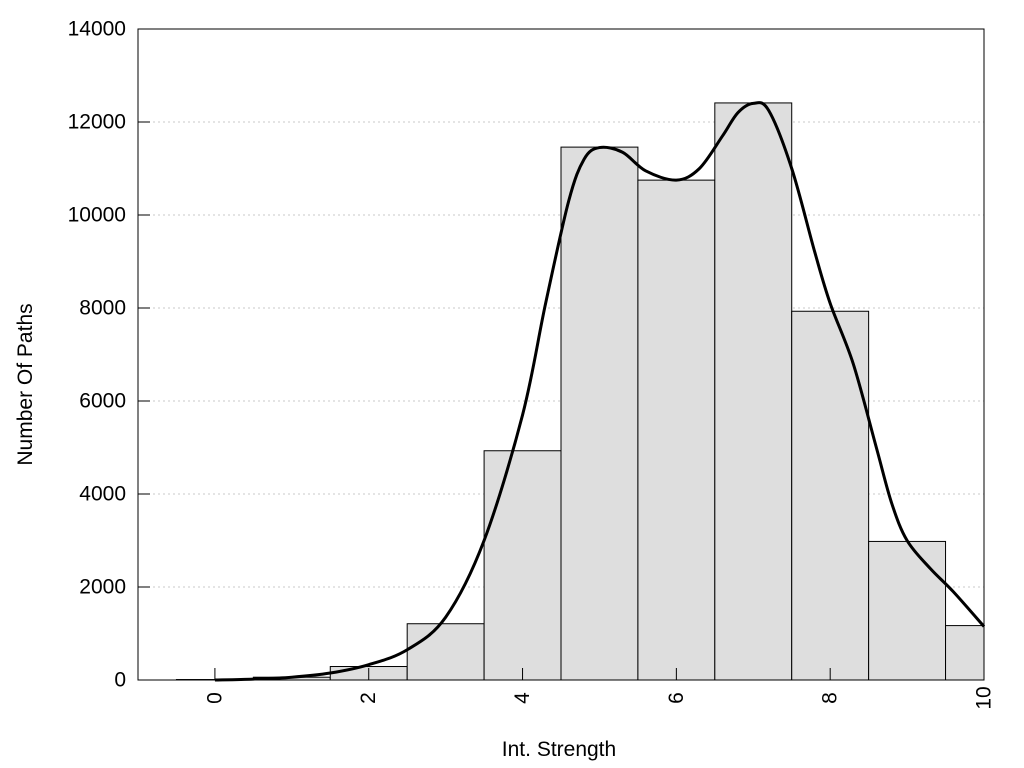 The height and width of the screenshot is (768, 1024). Describe the element at coordinates (97, 29) in the screenshot. I see `y-tick-label: 14000` at that location.